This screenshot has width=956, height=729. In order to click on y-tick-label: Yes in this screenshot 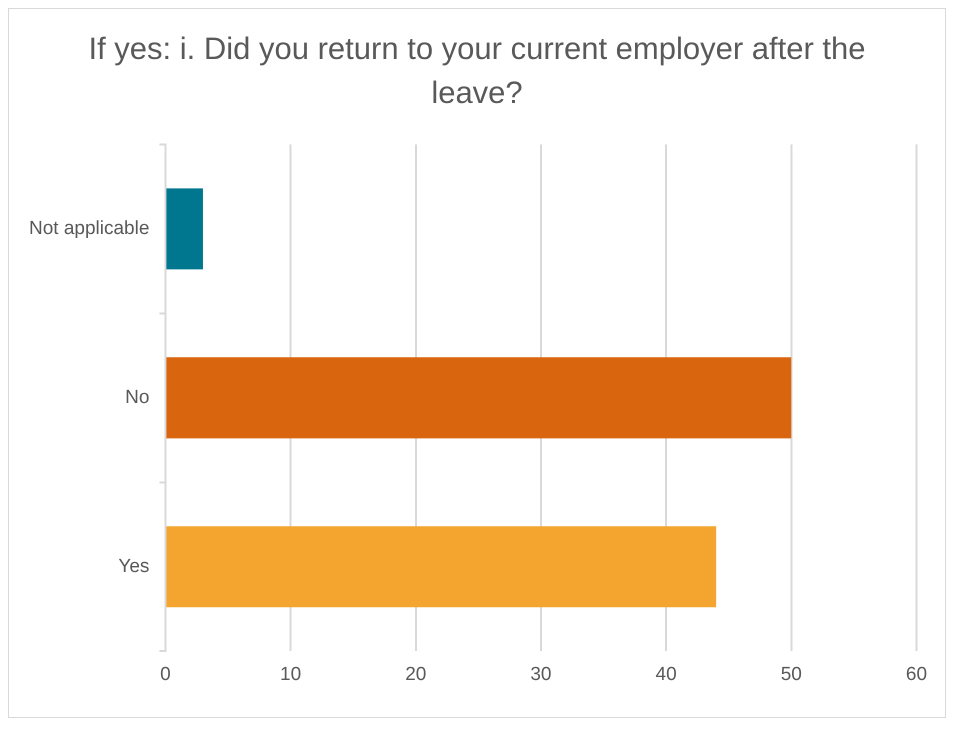, I will do `click(134, 566)`.